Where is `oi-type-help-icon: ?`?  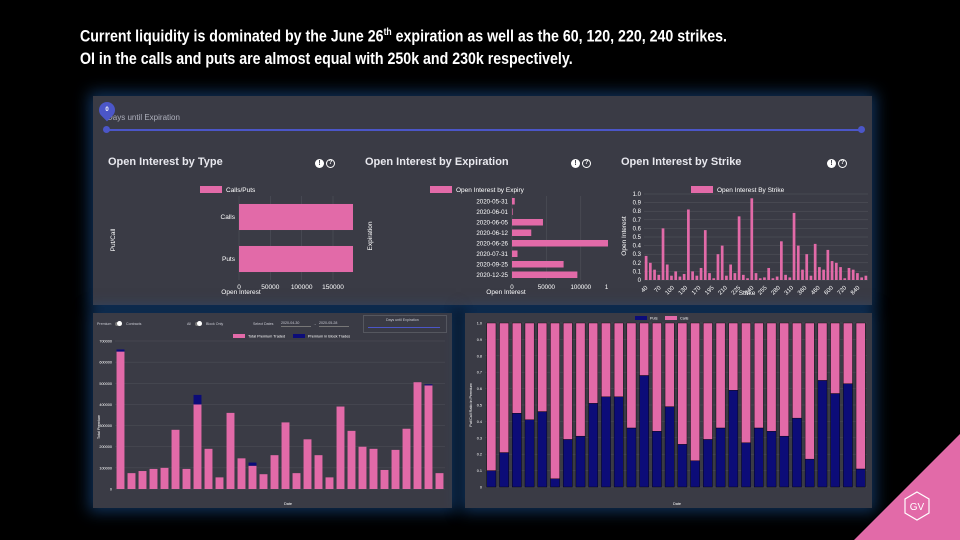 oi-type-help-icon: ? is located at coordinates (330, 163).